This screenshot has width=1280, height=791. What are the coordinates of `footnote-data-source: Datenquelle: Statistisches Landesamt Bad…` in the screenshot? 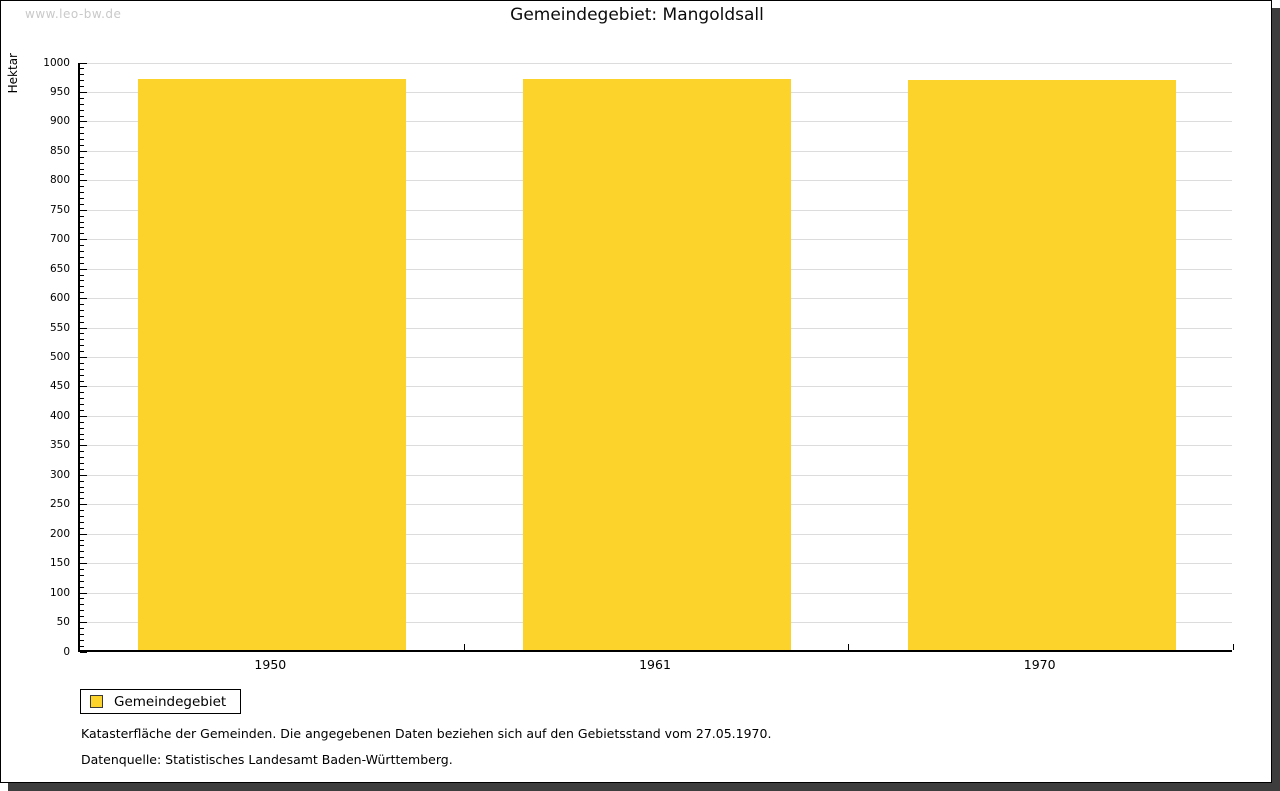 It's located at (267, 759).